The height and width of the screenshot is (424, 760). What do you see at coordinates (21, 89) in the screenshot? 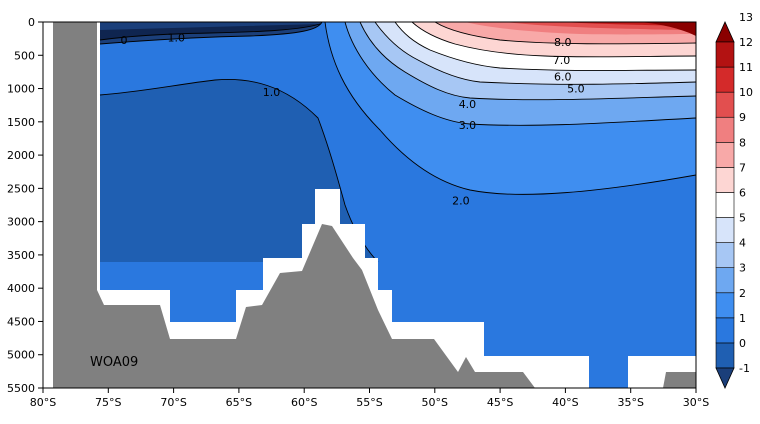
I see `y-tick-label: 1000` at bounding box center [21, 89].